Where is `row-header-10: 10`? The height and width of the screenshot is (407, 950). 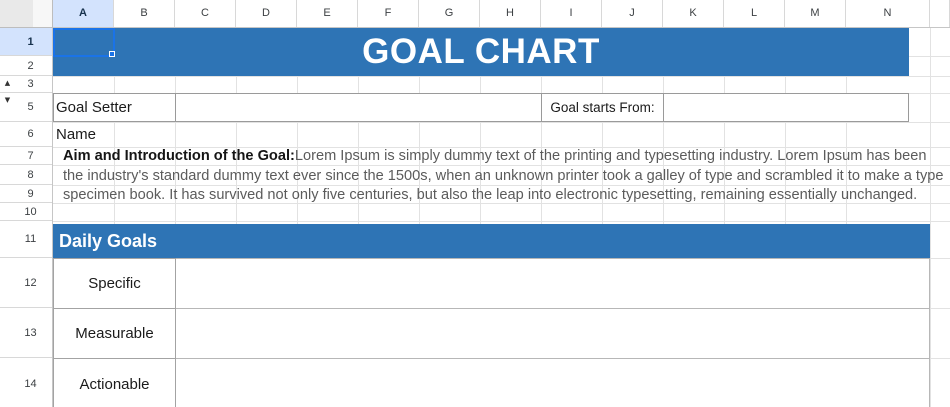
row-header-10: 10 is located at coordinates (26, 212).